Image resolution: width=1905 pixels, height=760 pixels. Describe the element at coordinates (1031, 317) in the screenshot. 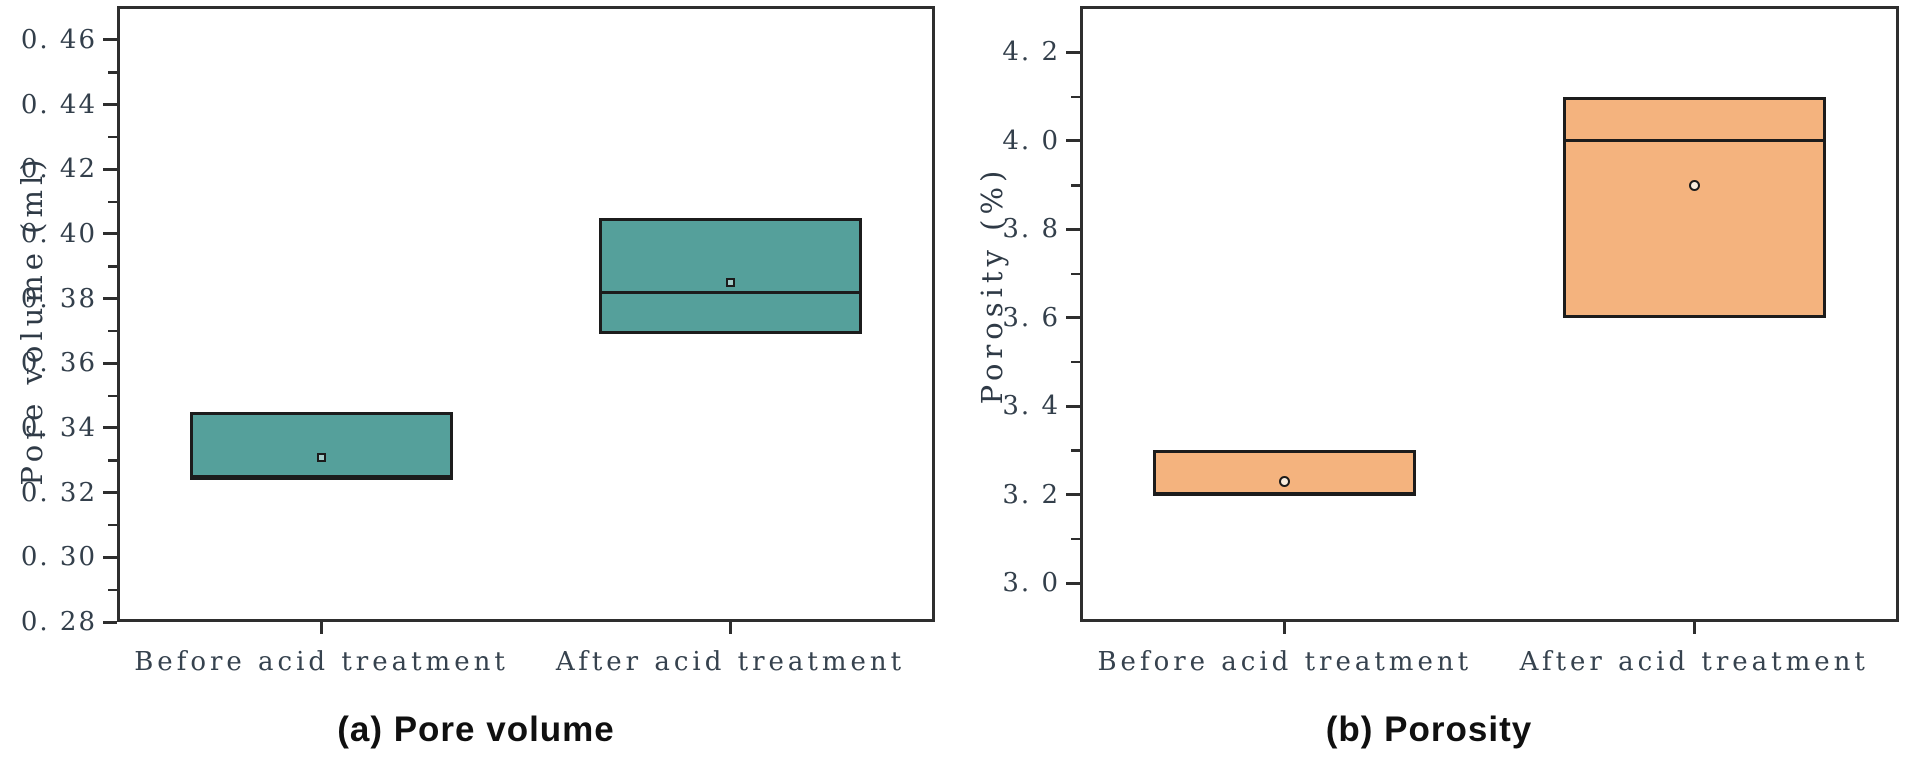

I see `y-tick-label-porosity: 3. 6` at that location.